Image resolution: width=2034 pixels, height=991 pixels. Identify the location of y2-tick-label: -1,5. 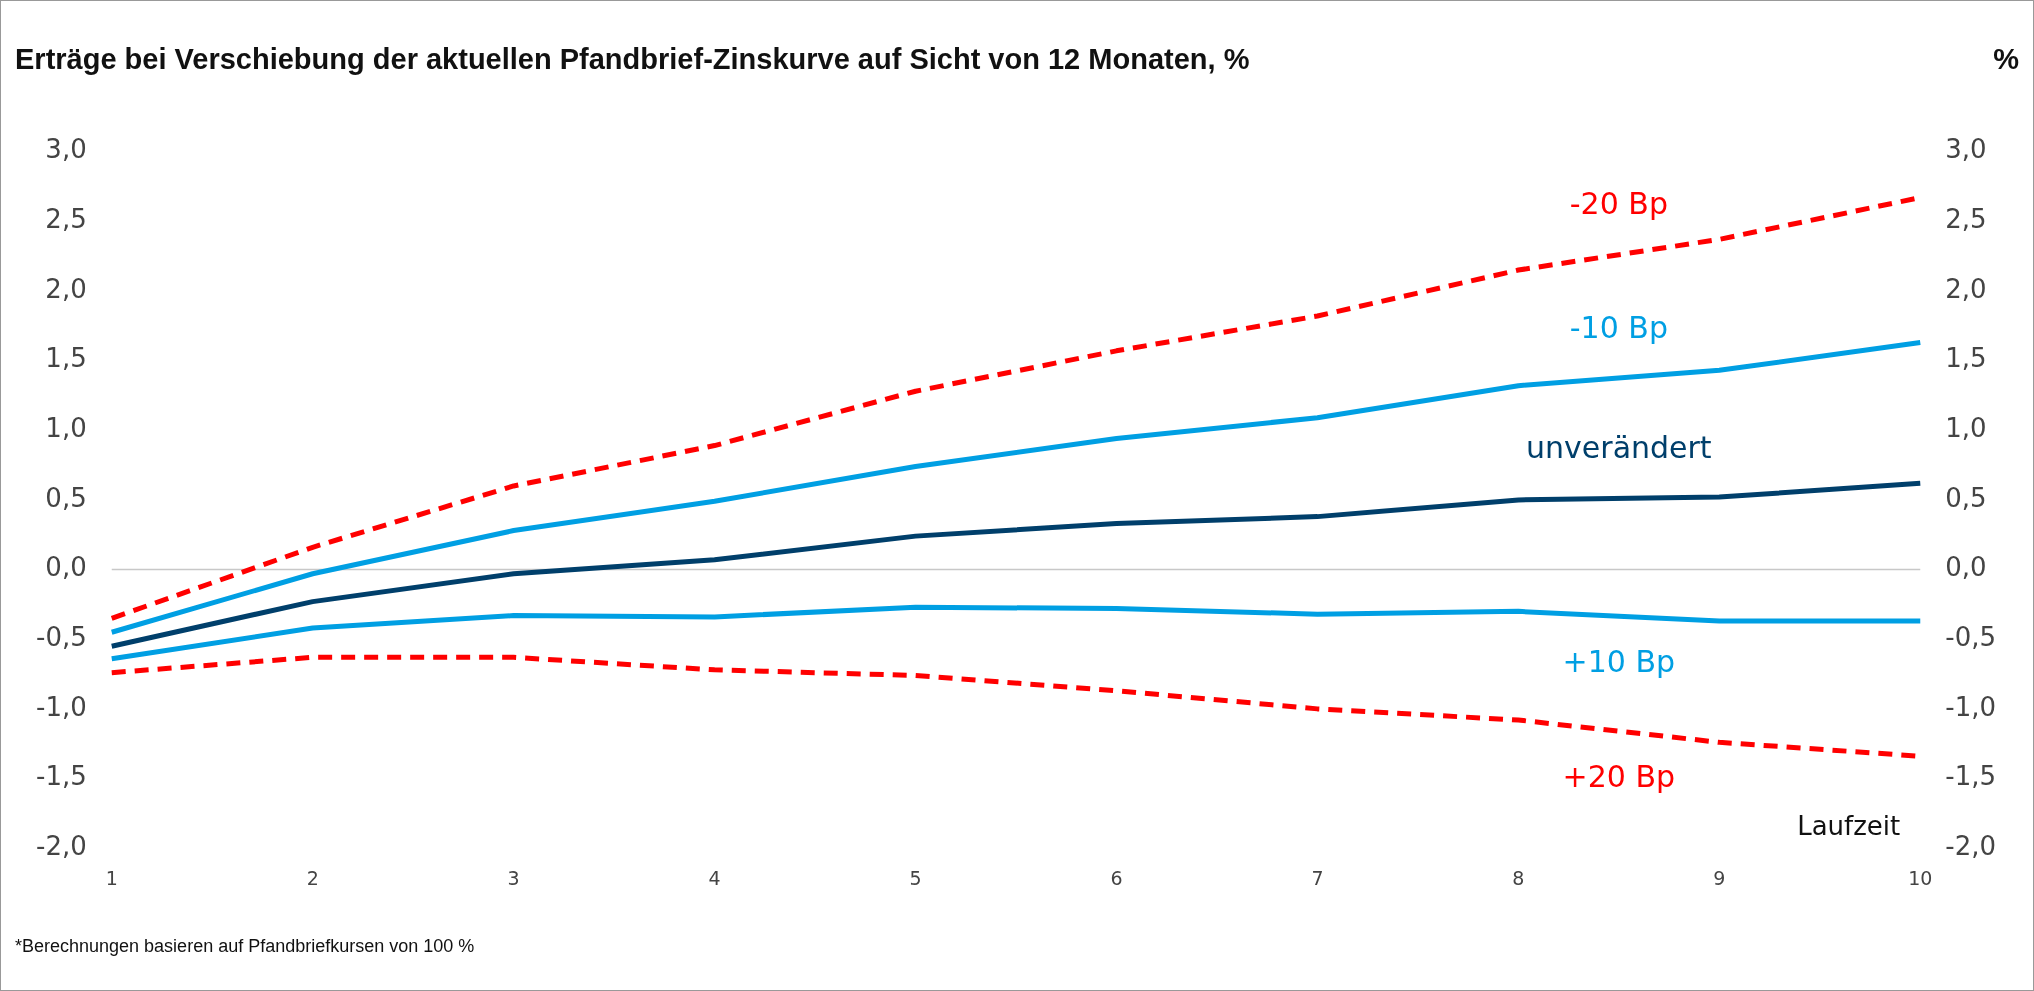
(1970, 776).